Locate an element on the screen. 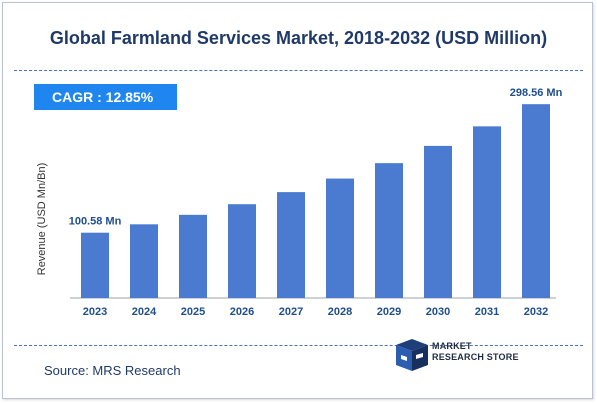  footer-divider is located at coordinates (298, 345).